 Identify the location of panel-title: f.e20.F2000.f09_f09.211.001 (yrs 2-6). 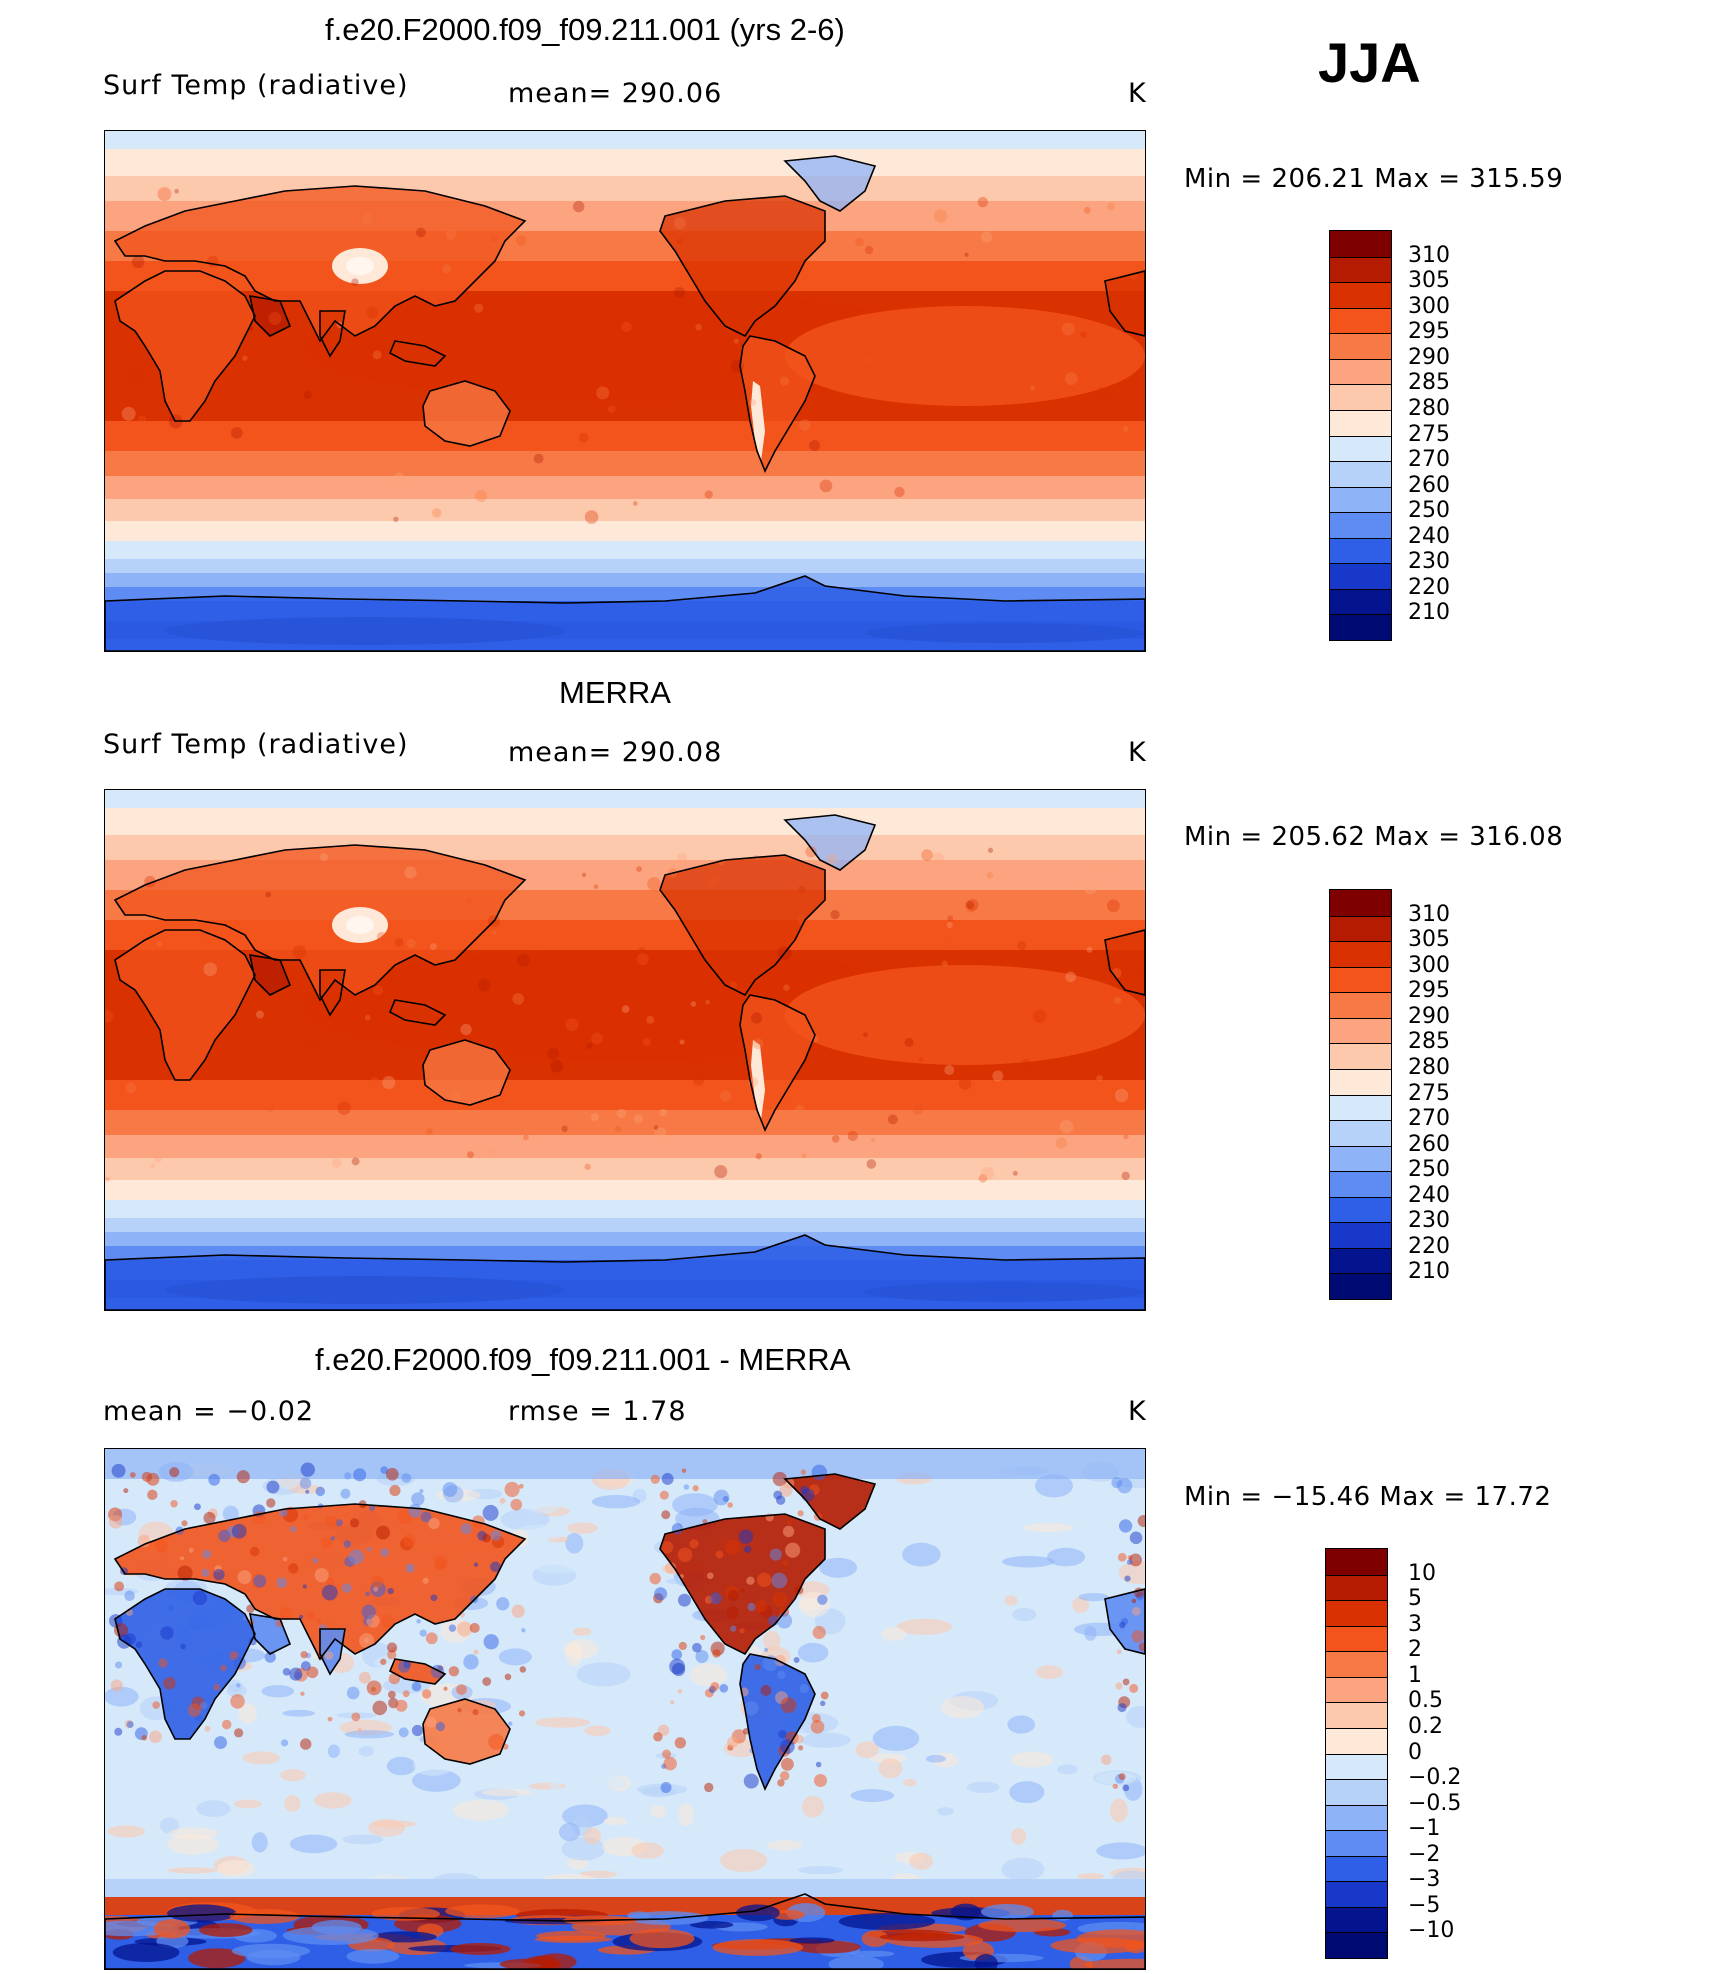
(585, 29).